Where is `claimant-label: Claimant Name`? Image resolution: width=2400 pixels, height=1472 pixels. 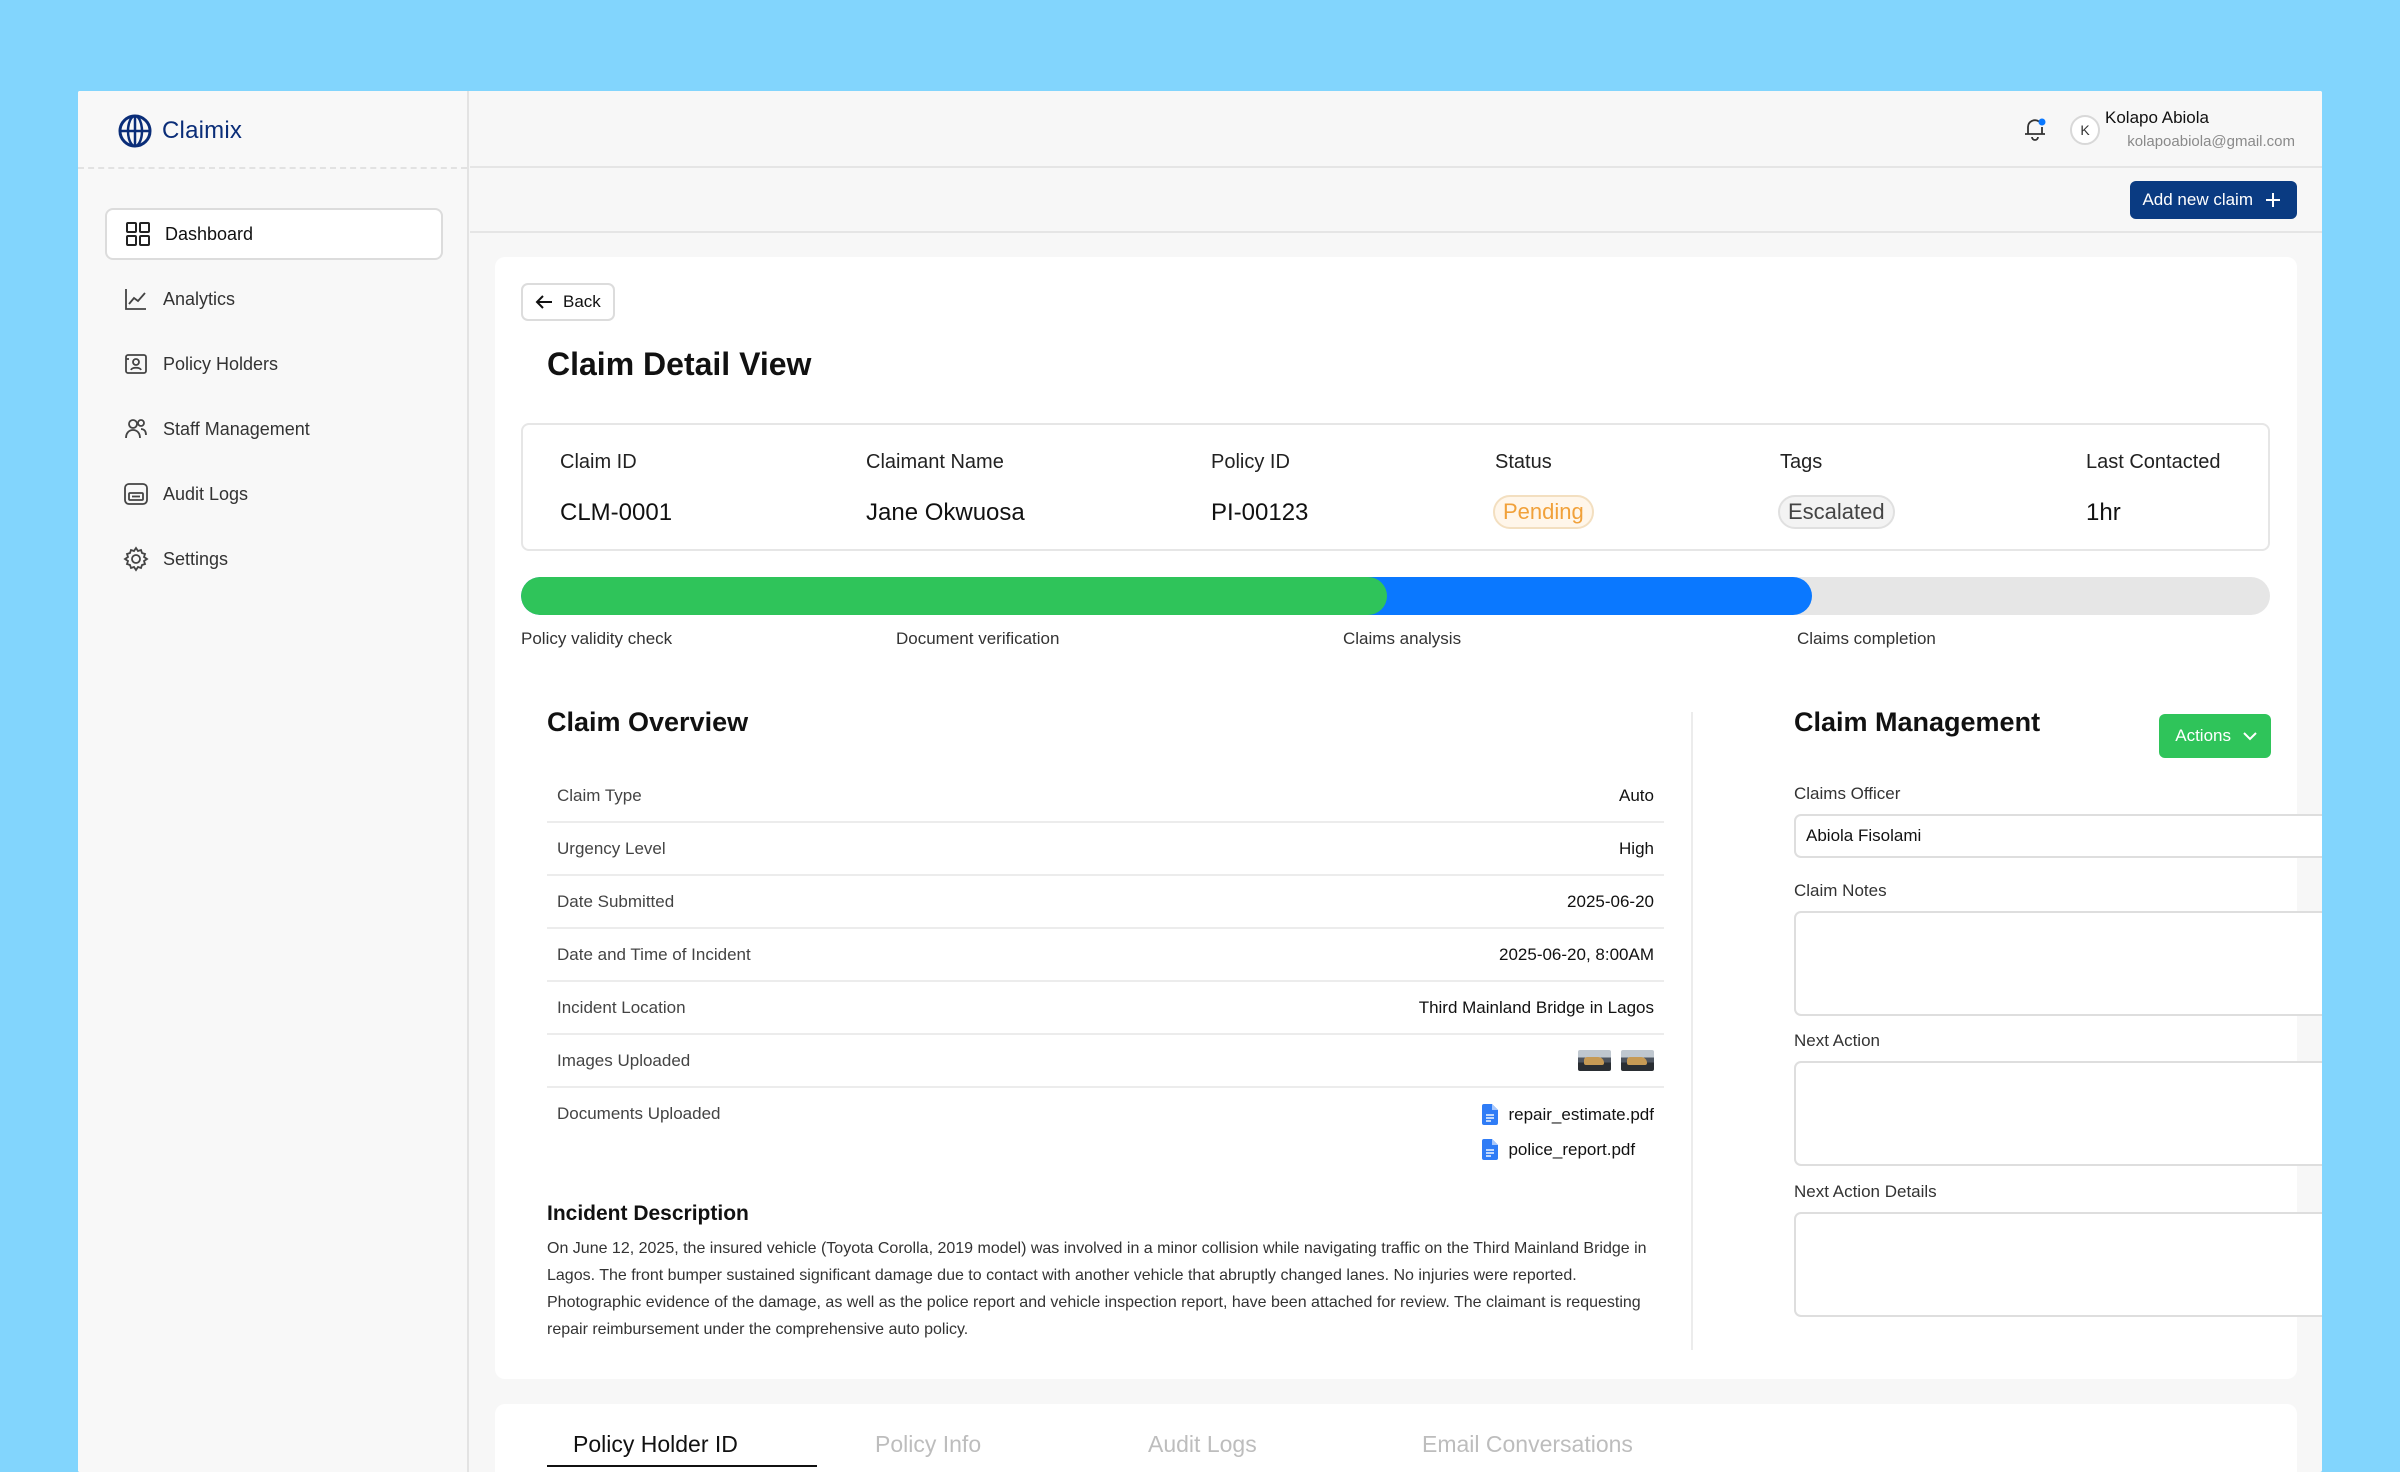 claimant-label: Claimant Name is located at coordinates (935, 462).